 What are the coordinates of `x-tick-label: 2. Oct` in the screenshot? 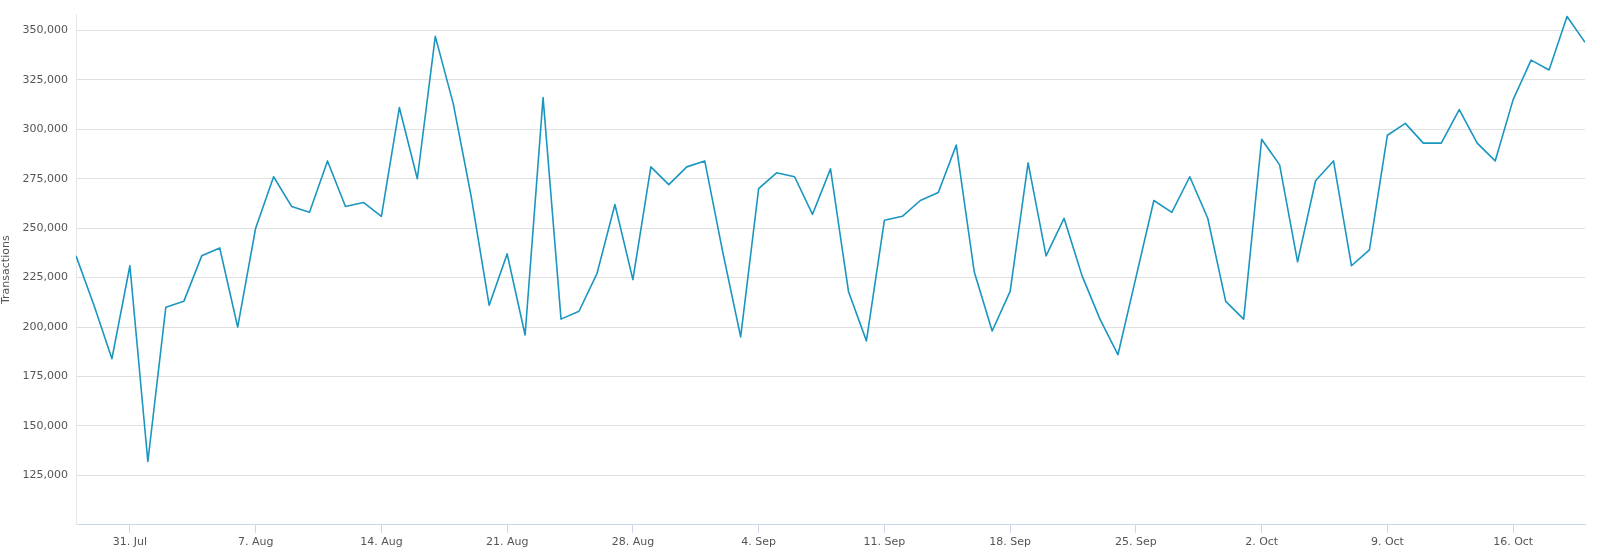 It's located at (1262, 542).